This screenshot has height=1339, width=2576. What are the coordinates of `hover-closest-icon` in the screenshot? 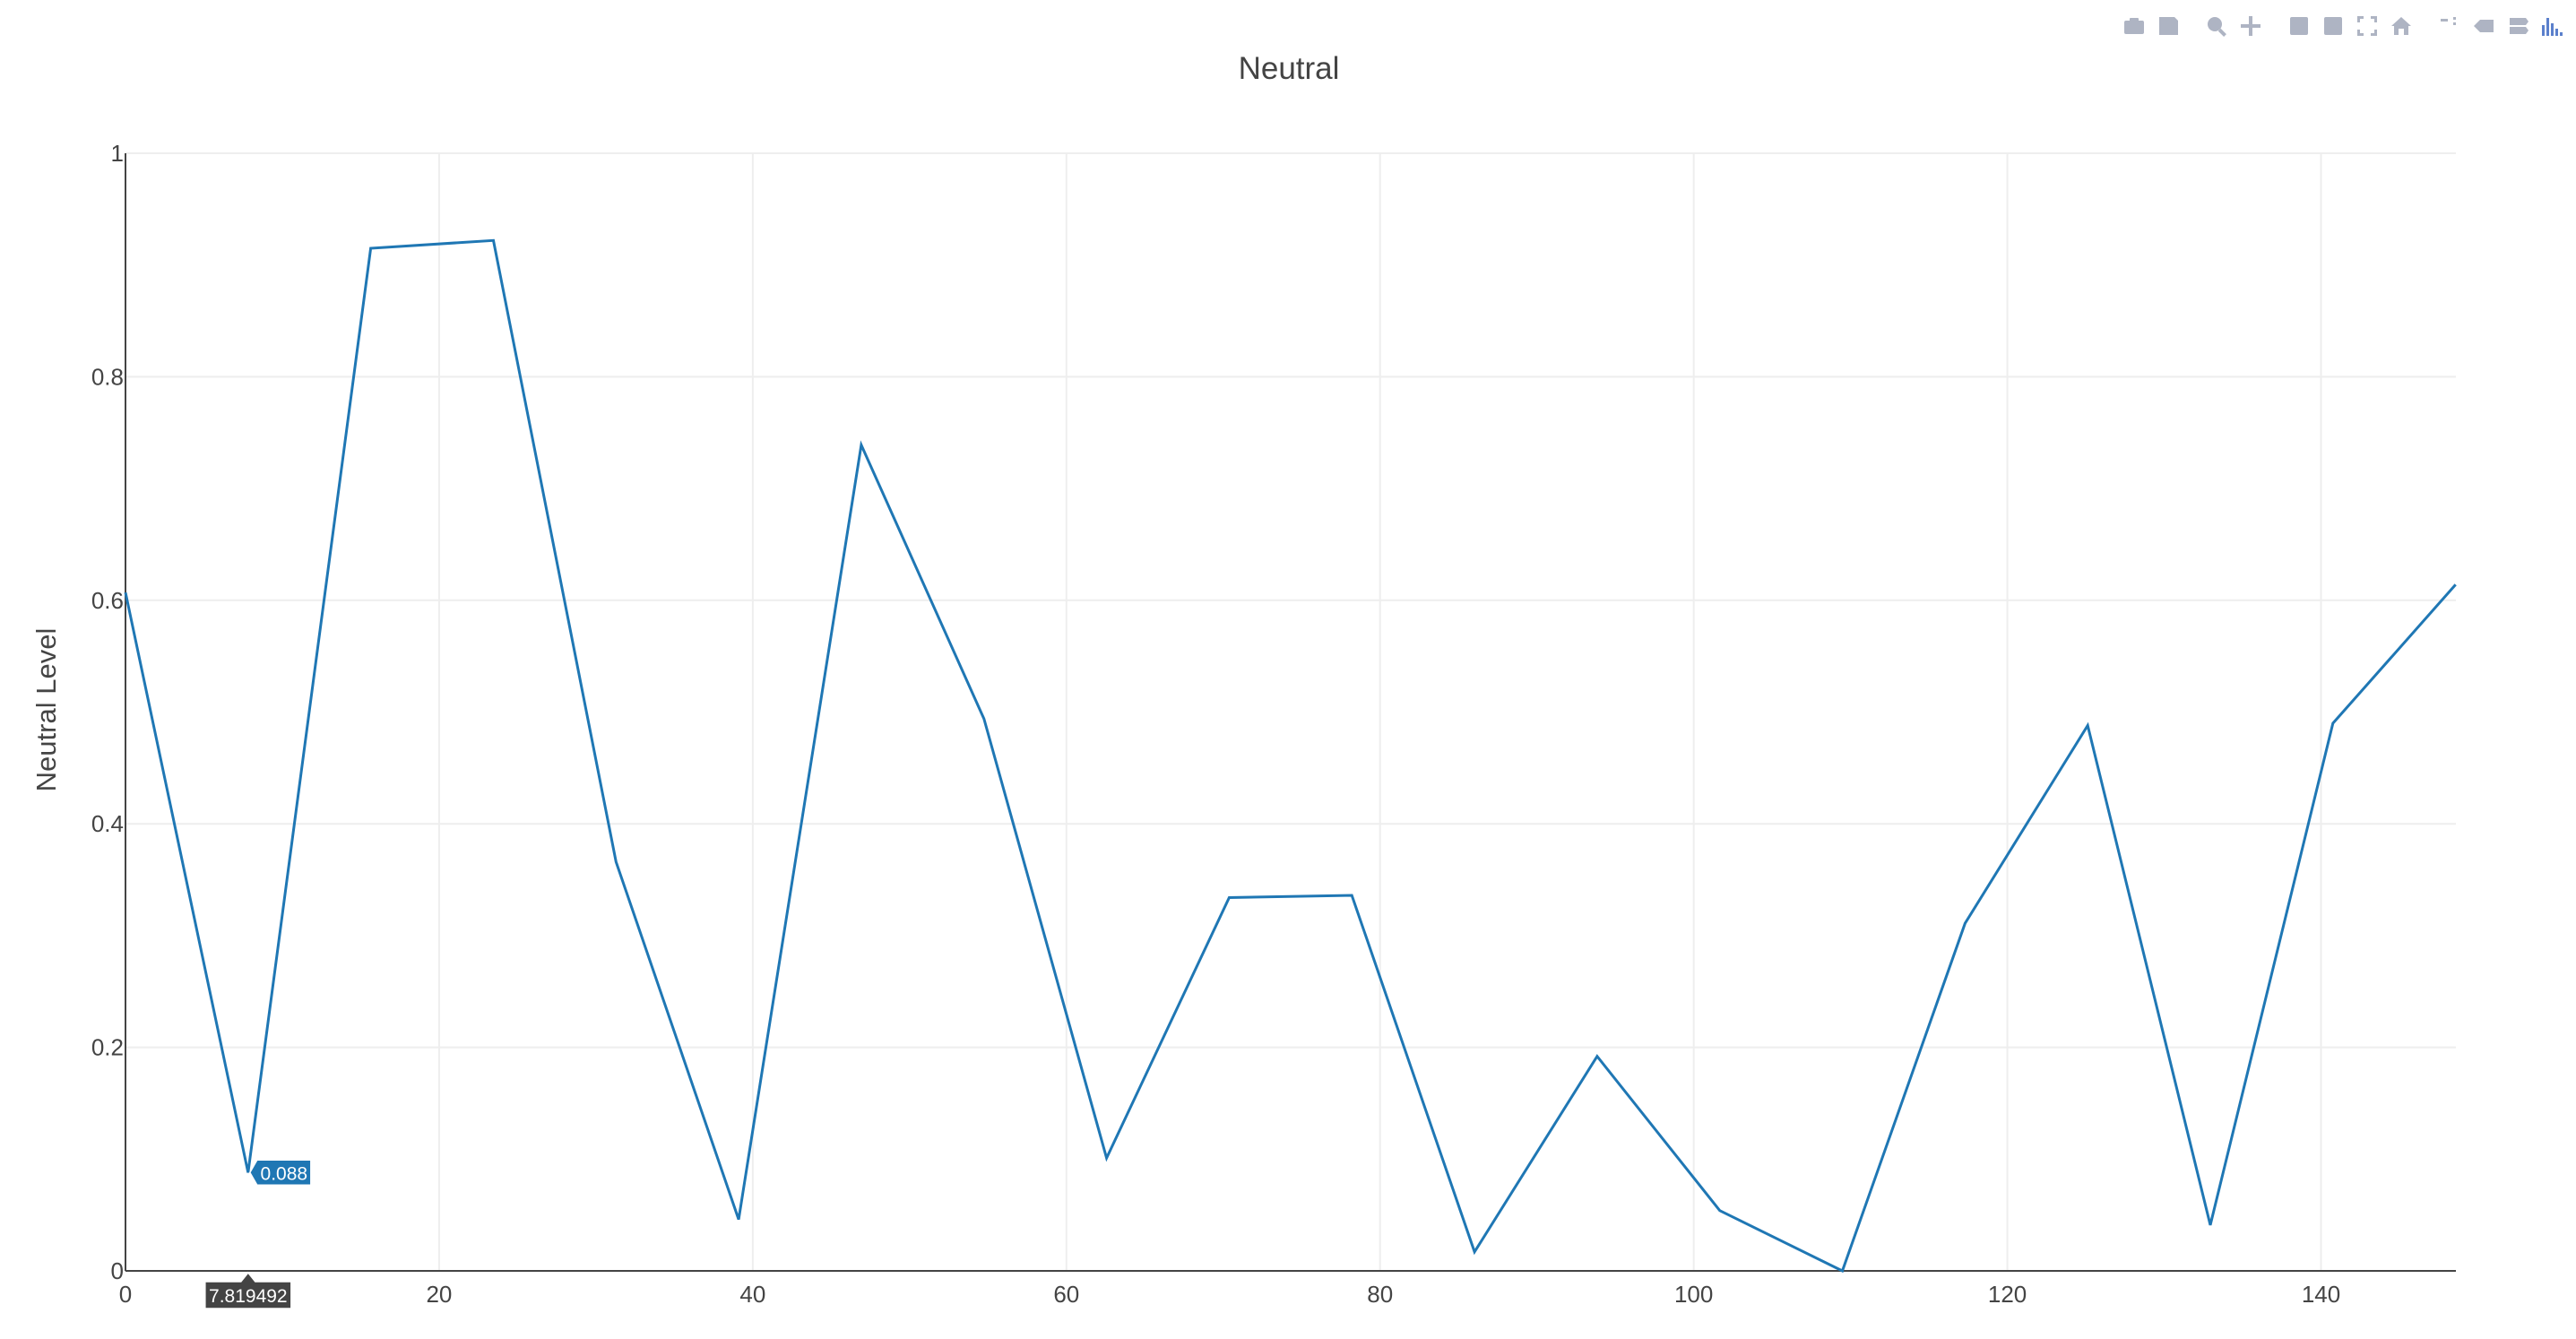 It's located at (2483, 26).